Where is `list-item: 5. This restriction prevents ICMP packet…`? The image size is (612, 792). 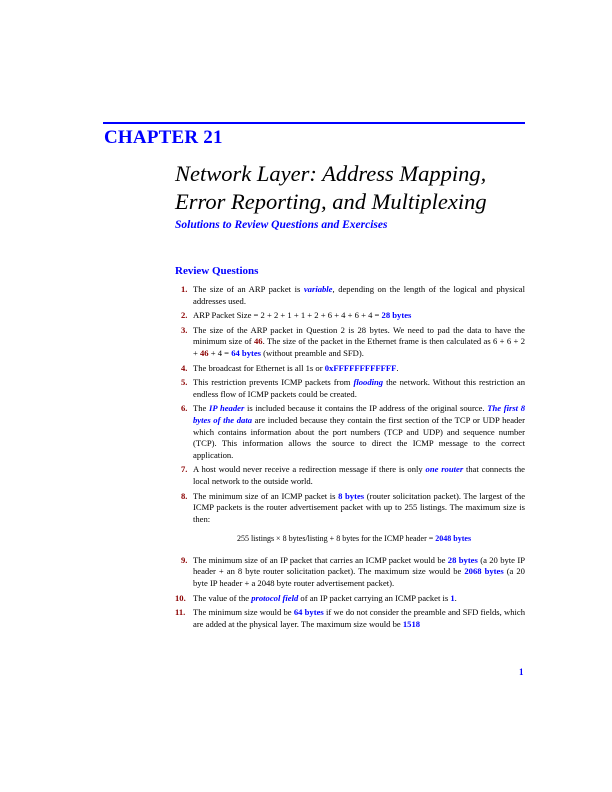 list-item: 5. This restriction prevents ICMP packet… is located at coordinates (353, 388).